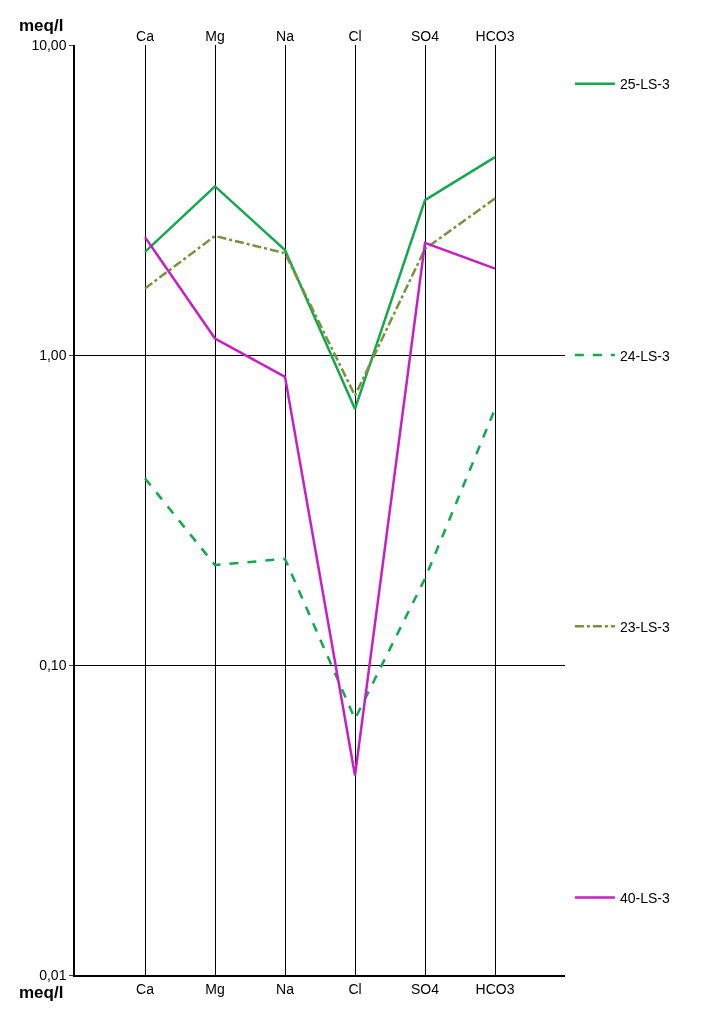  Describe the element at coordinates (425, 988) in the screenshot. I see `category-label: SO4` at that location.